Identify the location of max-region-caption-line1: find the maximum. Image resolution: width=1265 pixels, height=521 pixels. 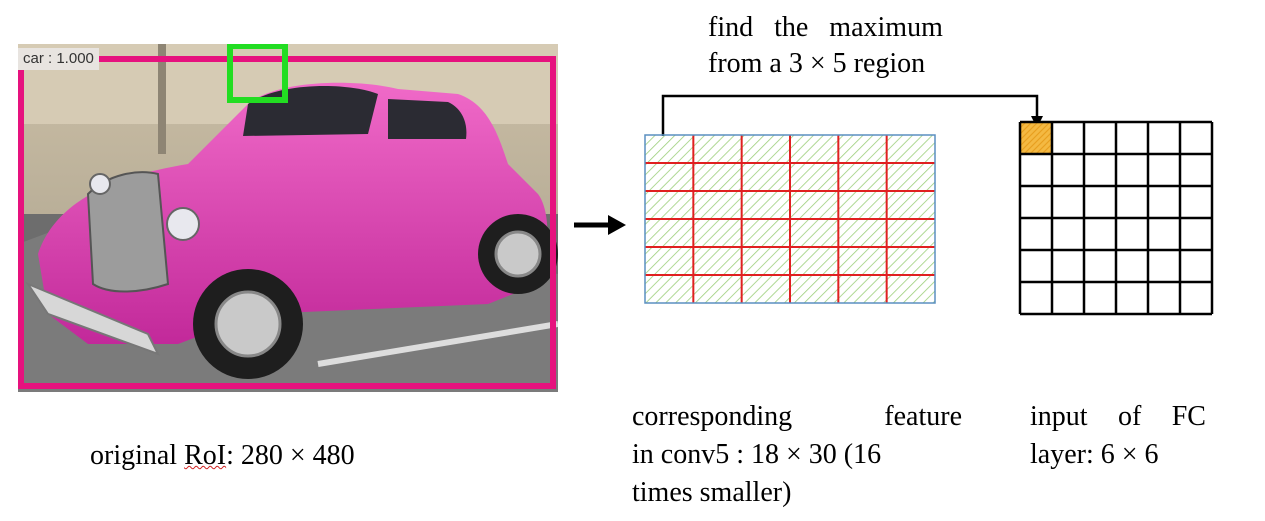
(825, 27).